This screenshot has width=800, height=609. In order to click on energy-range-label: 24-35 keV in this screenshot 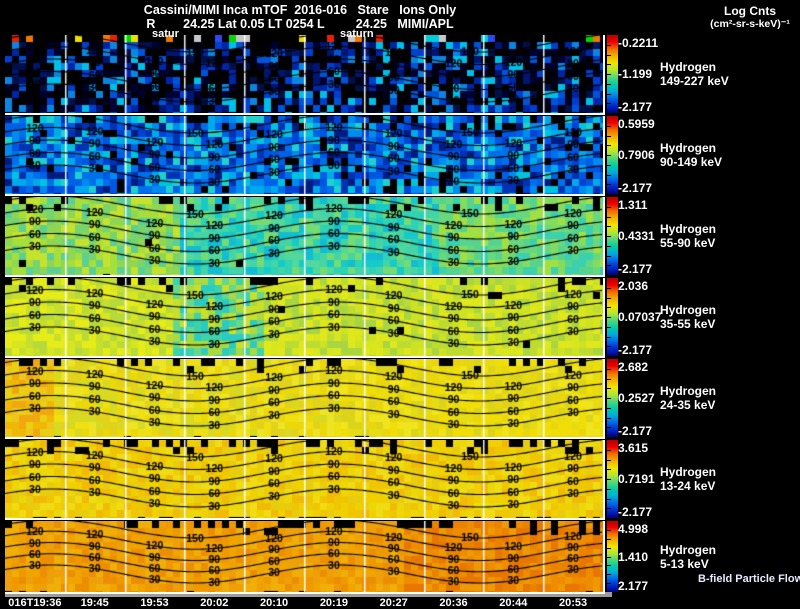, I will do `click(688, 405)`.